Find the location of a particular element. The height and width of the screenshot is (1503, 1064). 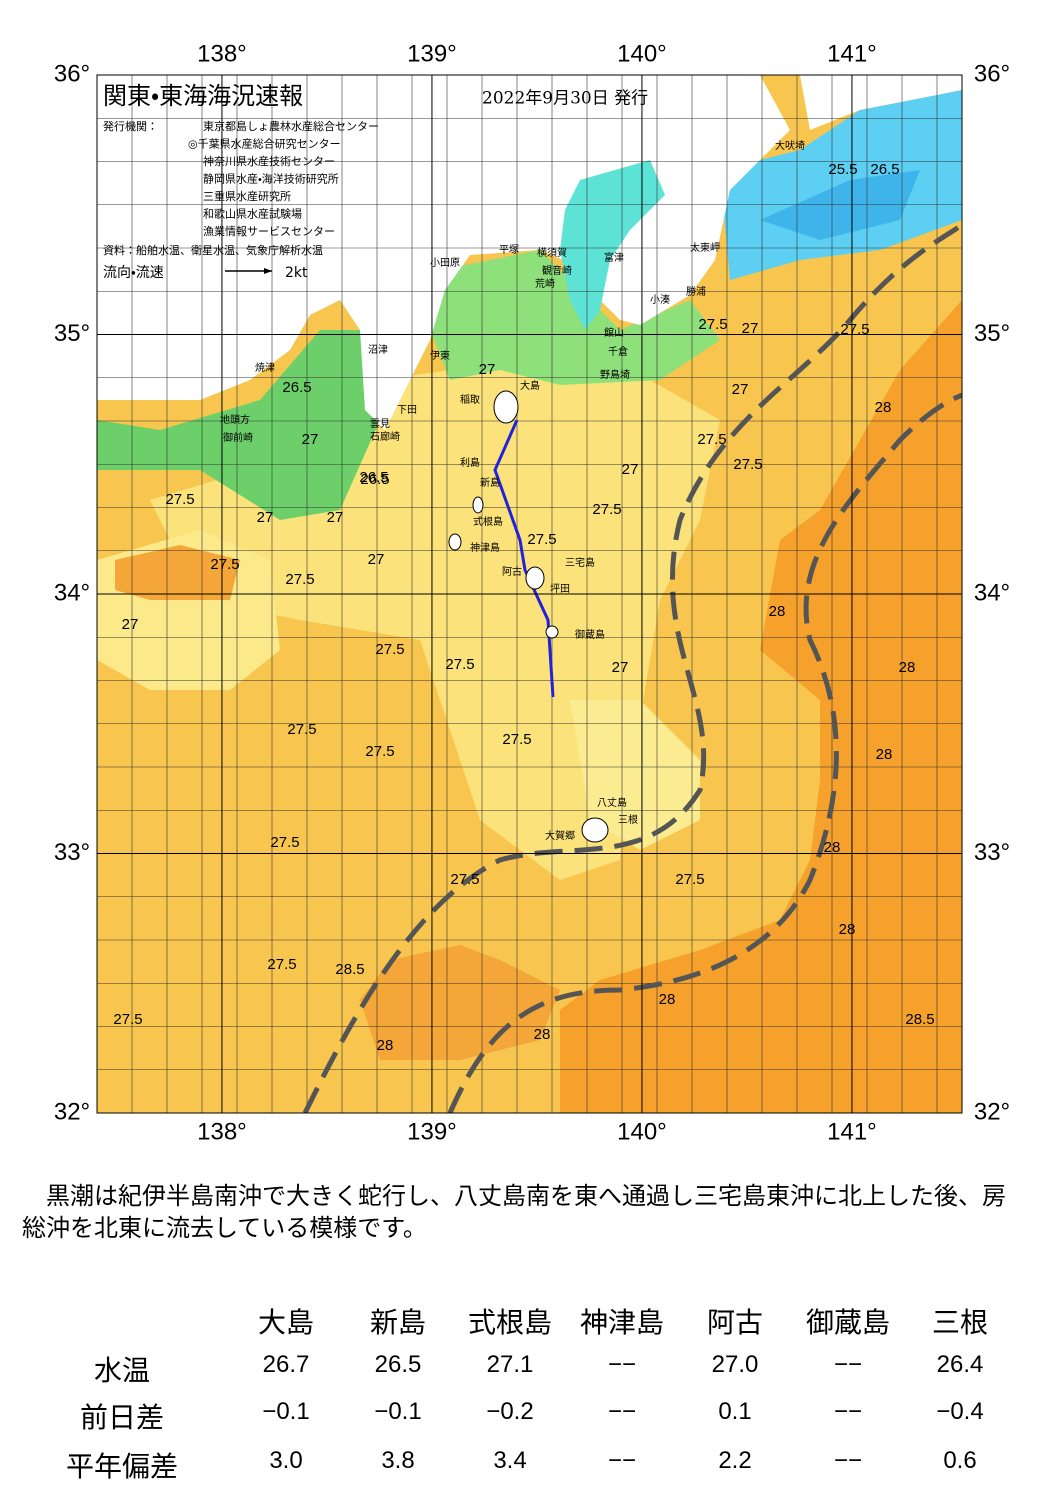

place-name: 坪田 is located at coordinates (560, 588).